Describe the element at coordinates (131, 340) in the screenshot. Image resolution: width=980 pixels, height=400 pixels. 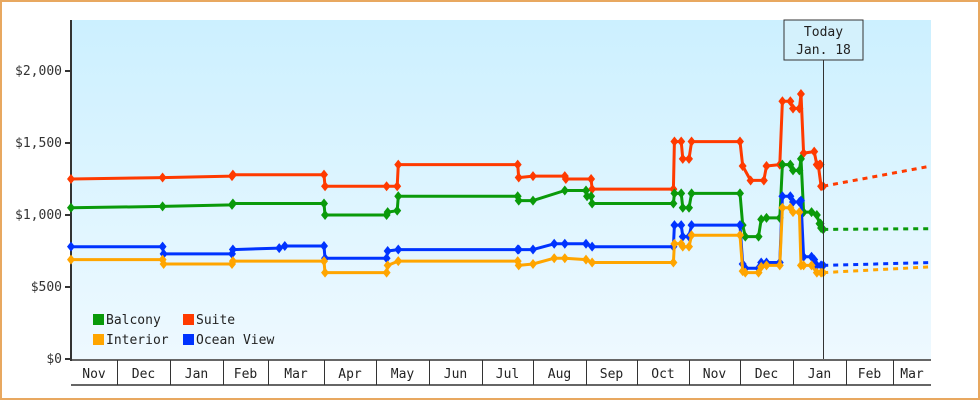
I see `legend-item-interior: Interior` at that location.